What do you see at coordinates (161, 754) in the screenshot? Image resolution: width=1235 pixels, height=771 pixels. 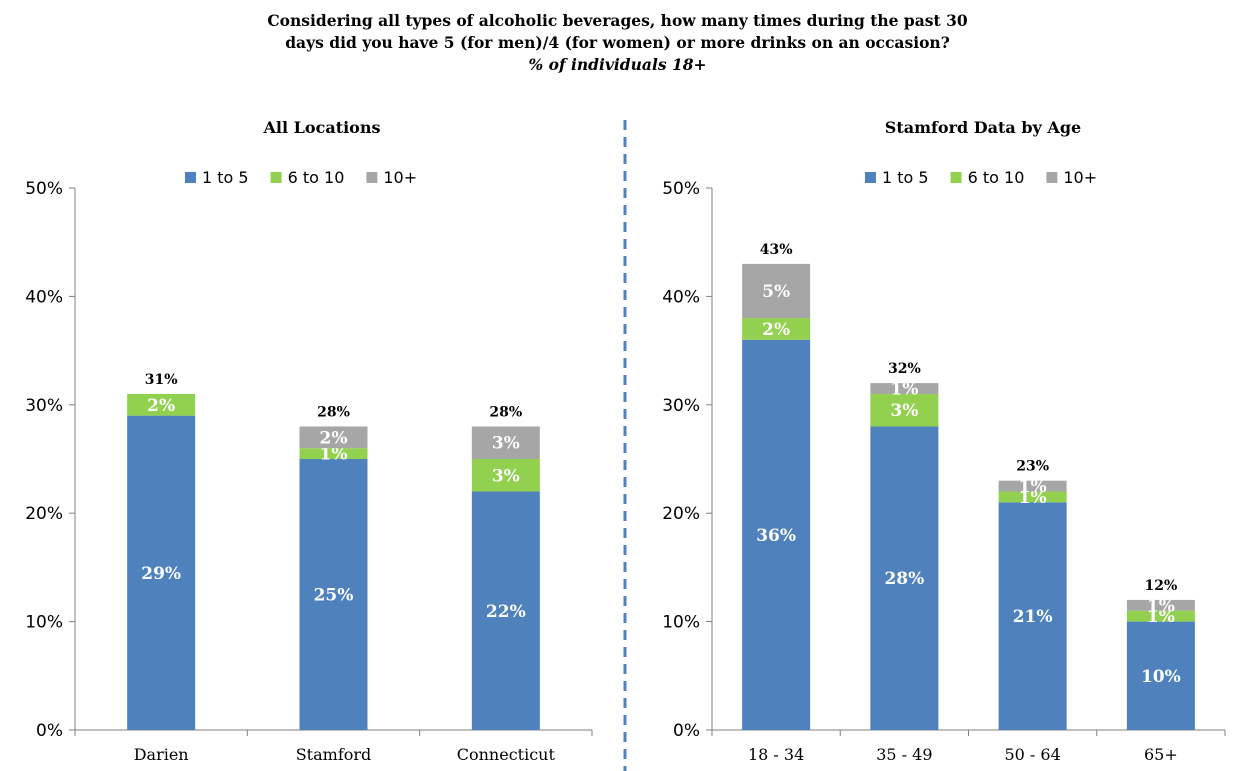 I see `x-tick-label: Darien` at bounding box center [161, 754].